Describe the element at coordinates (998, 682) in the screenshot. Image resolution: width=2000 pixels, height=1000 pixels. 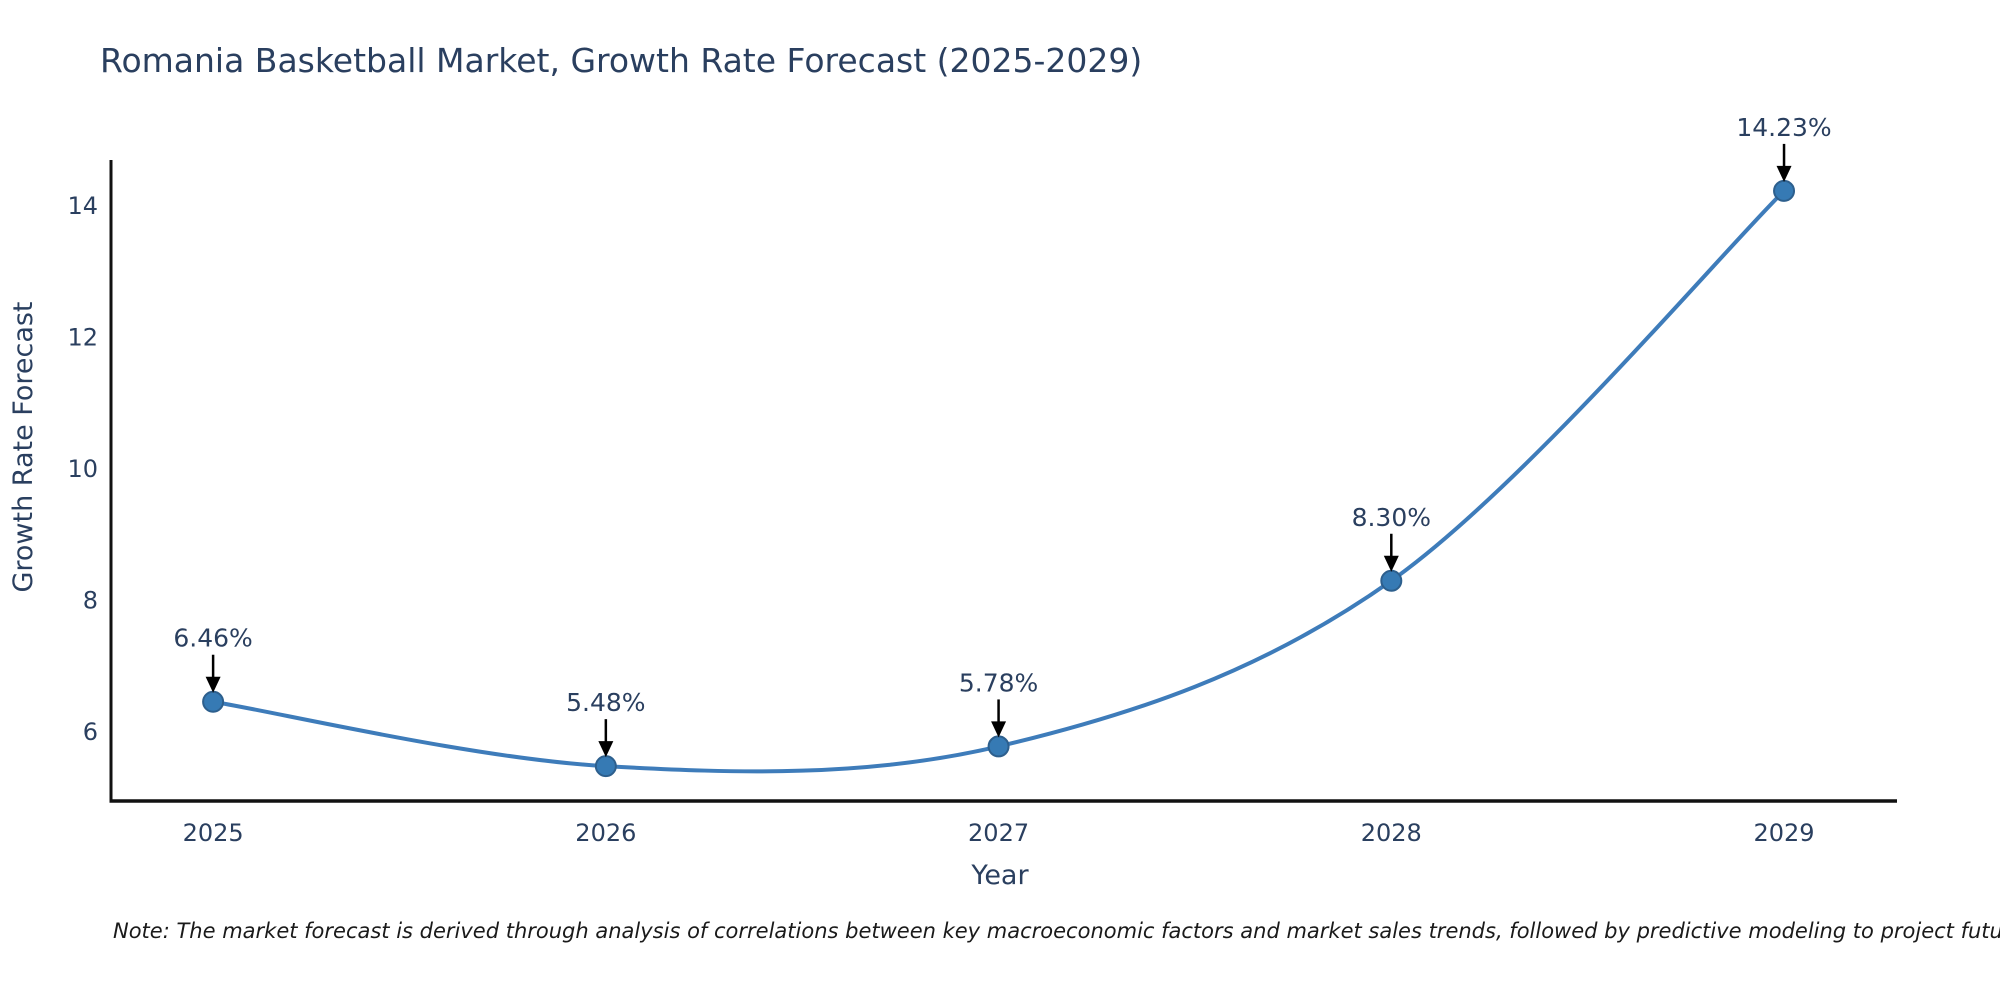
I see `point-value-label: 5.78%` at that location.